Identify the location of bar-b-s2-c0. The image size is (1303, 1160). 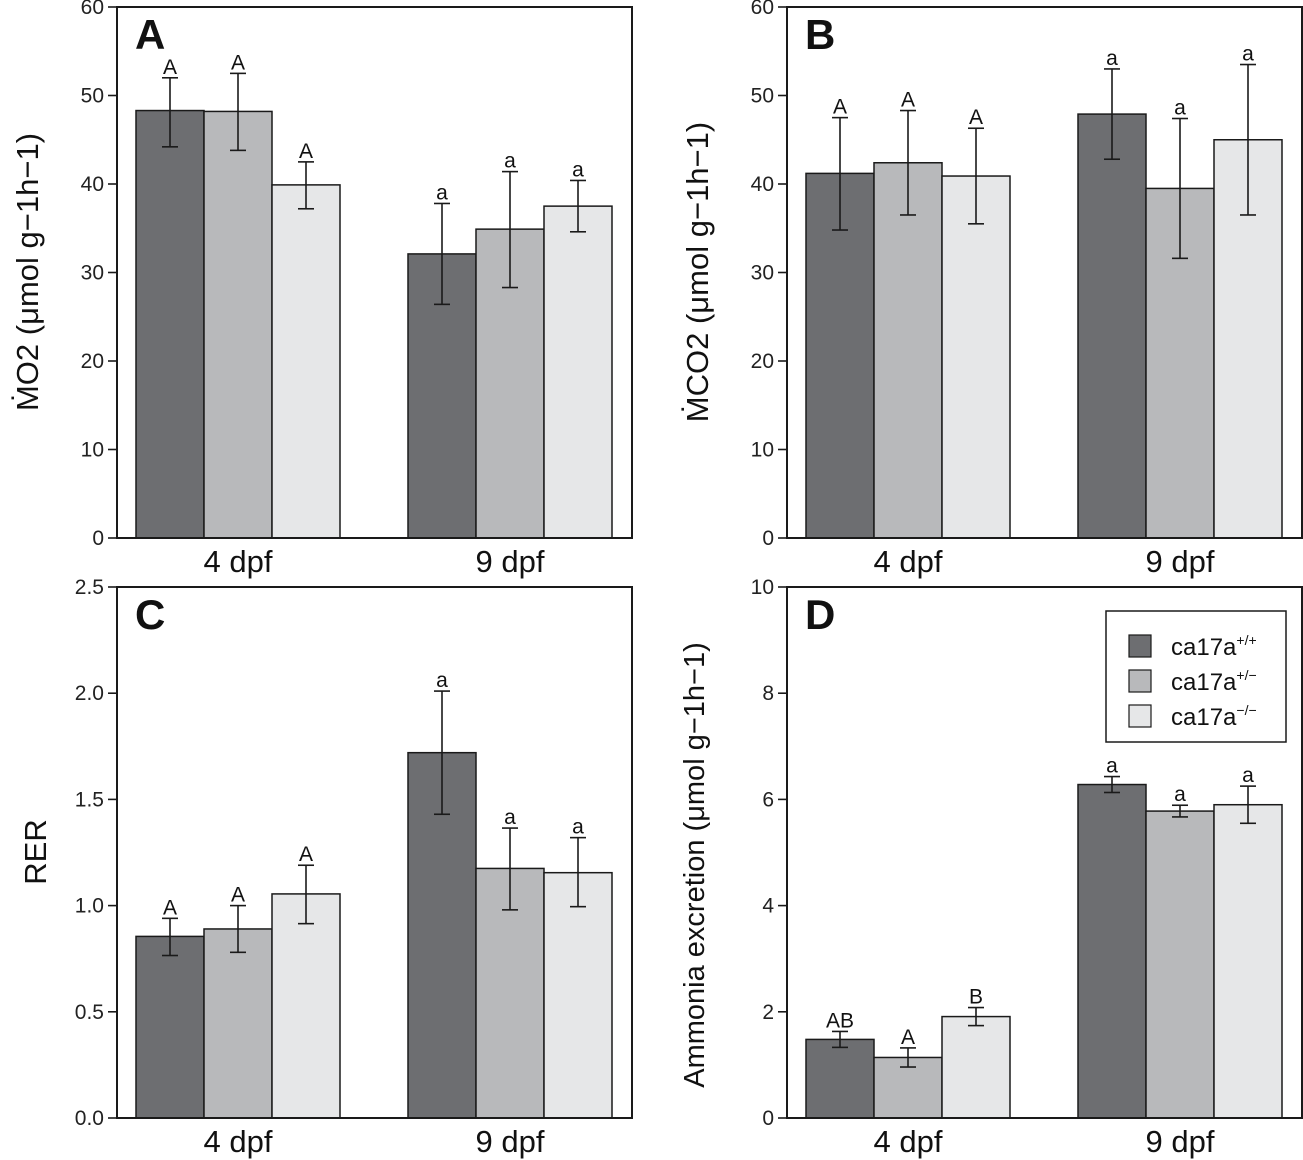
(976, 357).